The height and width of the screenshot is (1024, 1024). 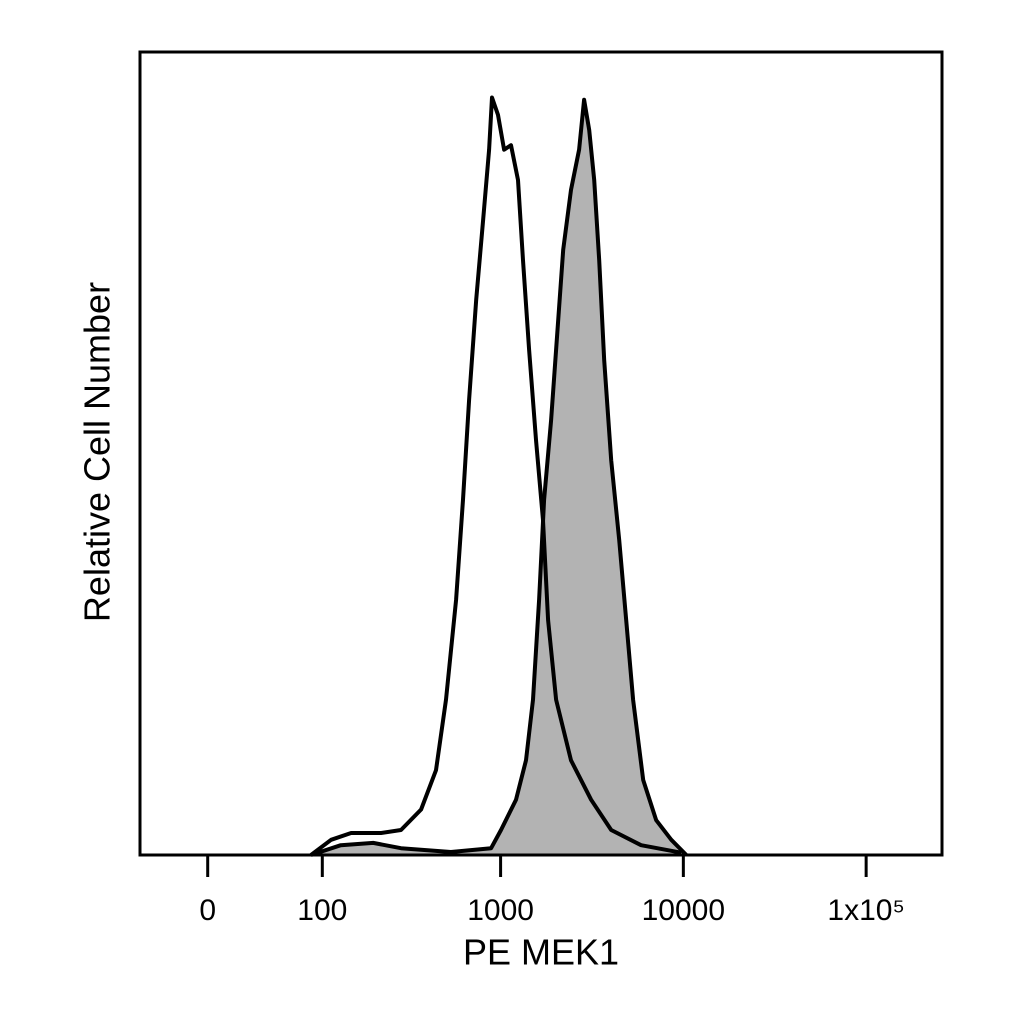 I want to click on x-tick-label: 0, so click(x=207, y=910).